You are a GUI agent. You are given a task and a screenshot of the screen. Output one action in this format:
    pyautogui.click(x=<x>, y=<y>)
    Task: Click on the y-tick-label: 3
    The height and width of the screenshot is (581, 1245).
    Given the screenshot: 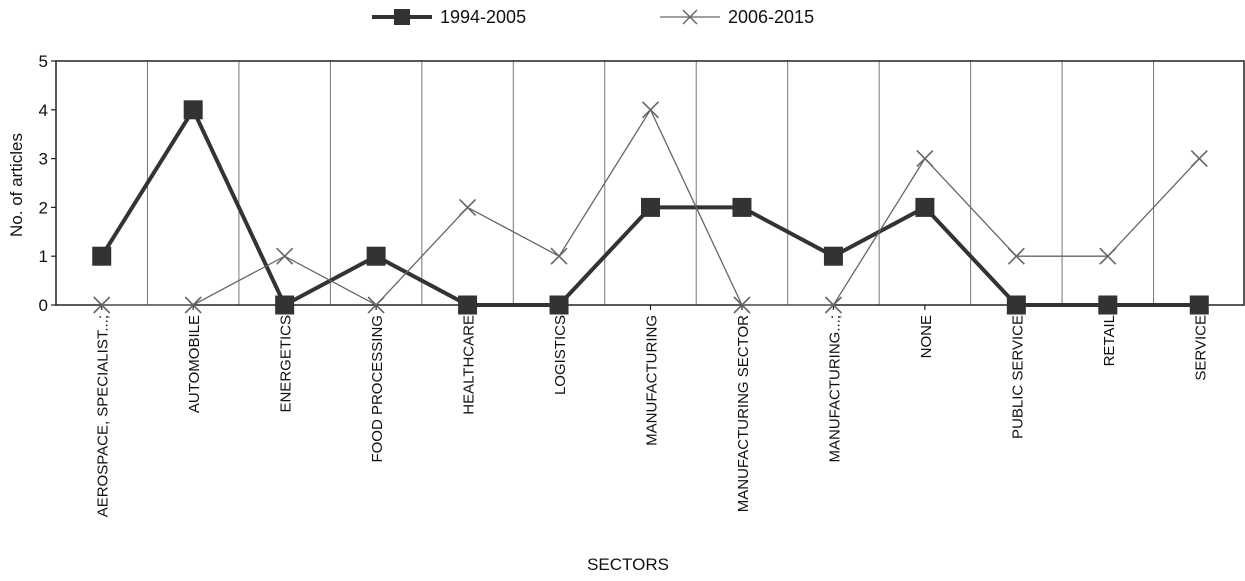 What is the action you would take?
    pyautogui.click(x=43, y=159)
    